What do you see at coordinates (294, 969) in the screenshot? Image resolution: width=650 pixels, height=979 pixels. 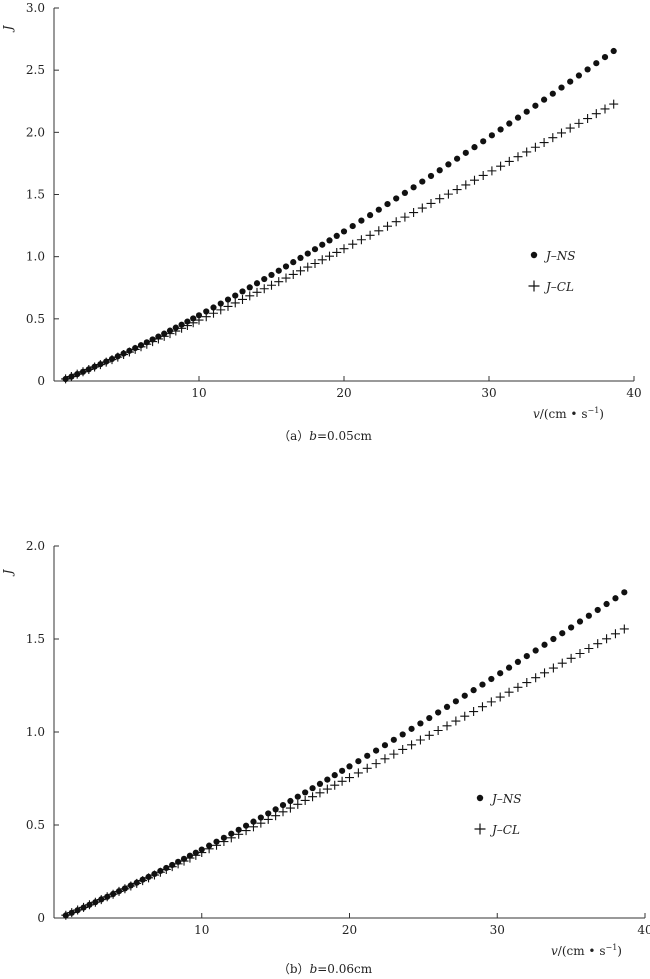 I see `caption-b-prefix: （b）` at bounding box center [294, 969].